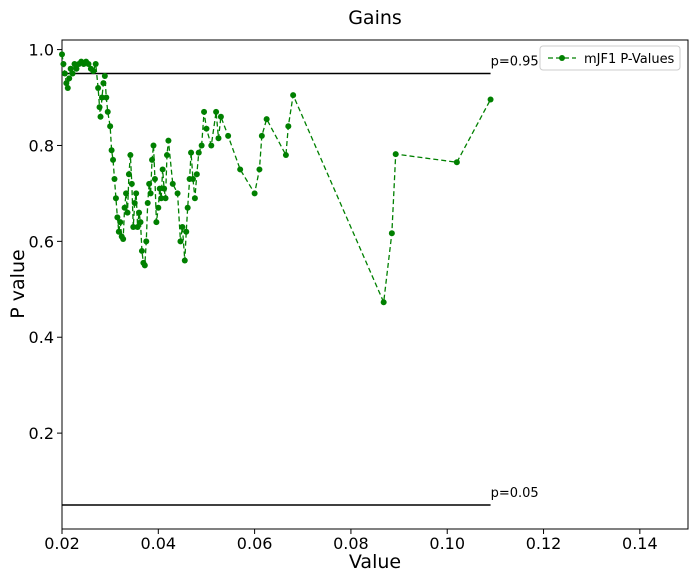  I want to click on legend-label: mJF1 P-Values, so click(629, 59).